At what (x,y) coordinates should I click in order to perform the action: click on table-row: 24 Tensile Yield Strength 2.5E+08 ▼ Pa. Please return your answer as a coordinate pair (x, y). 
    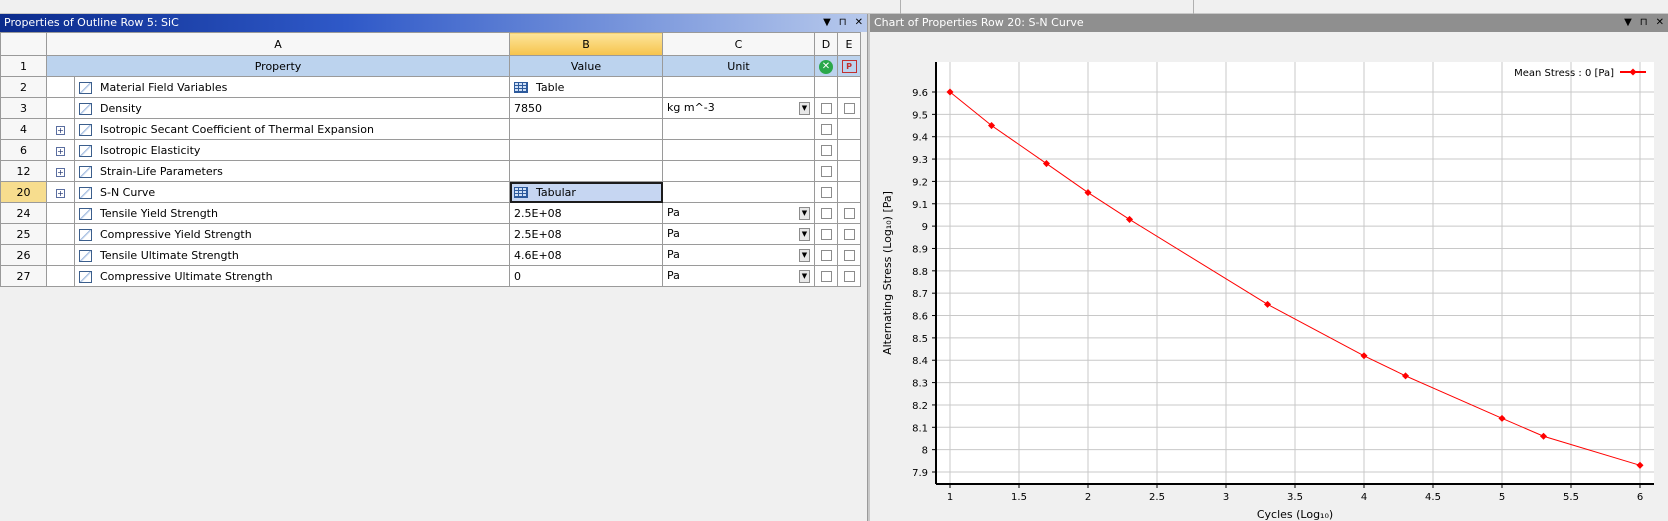
    Looking at the image, I should click on (430, 213).